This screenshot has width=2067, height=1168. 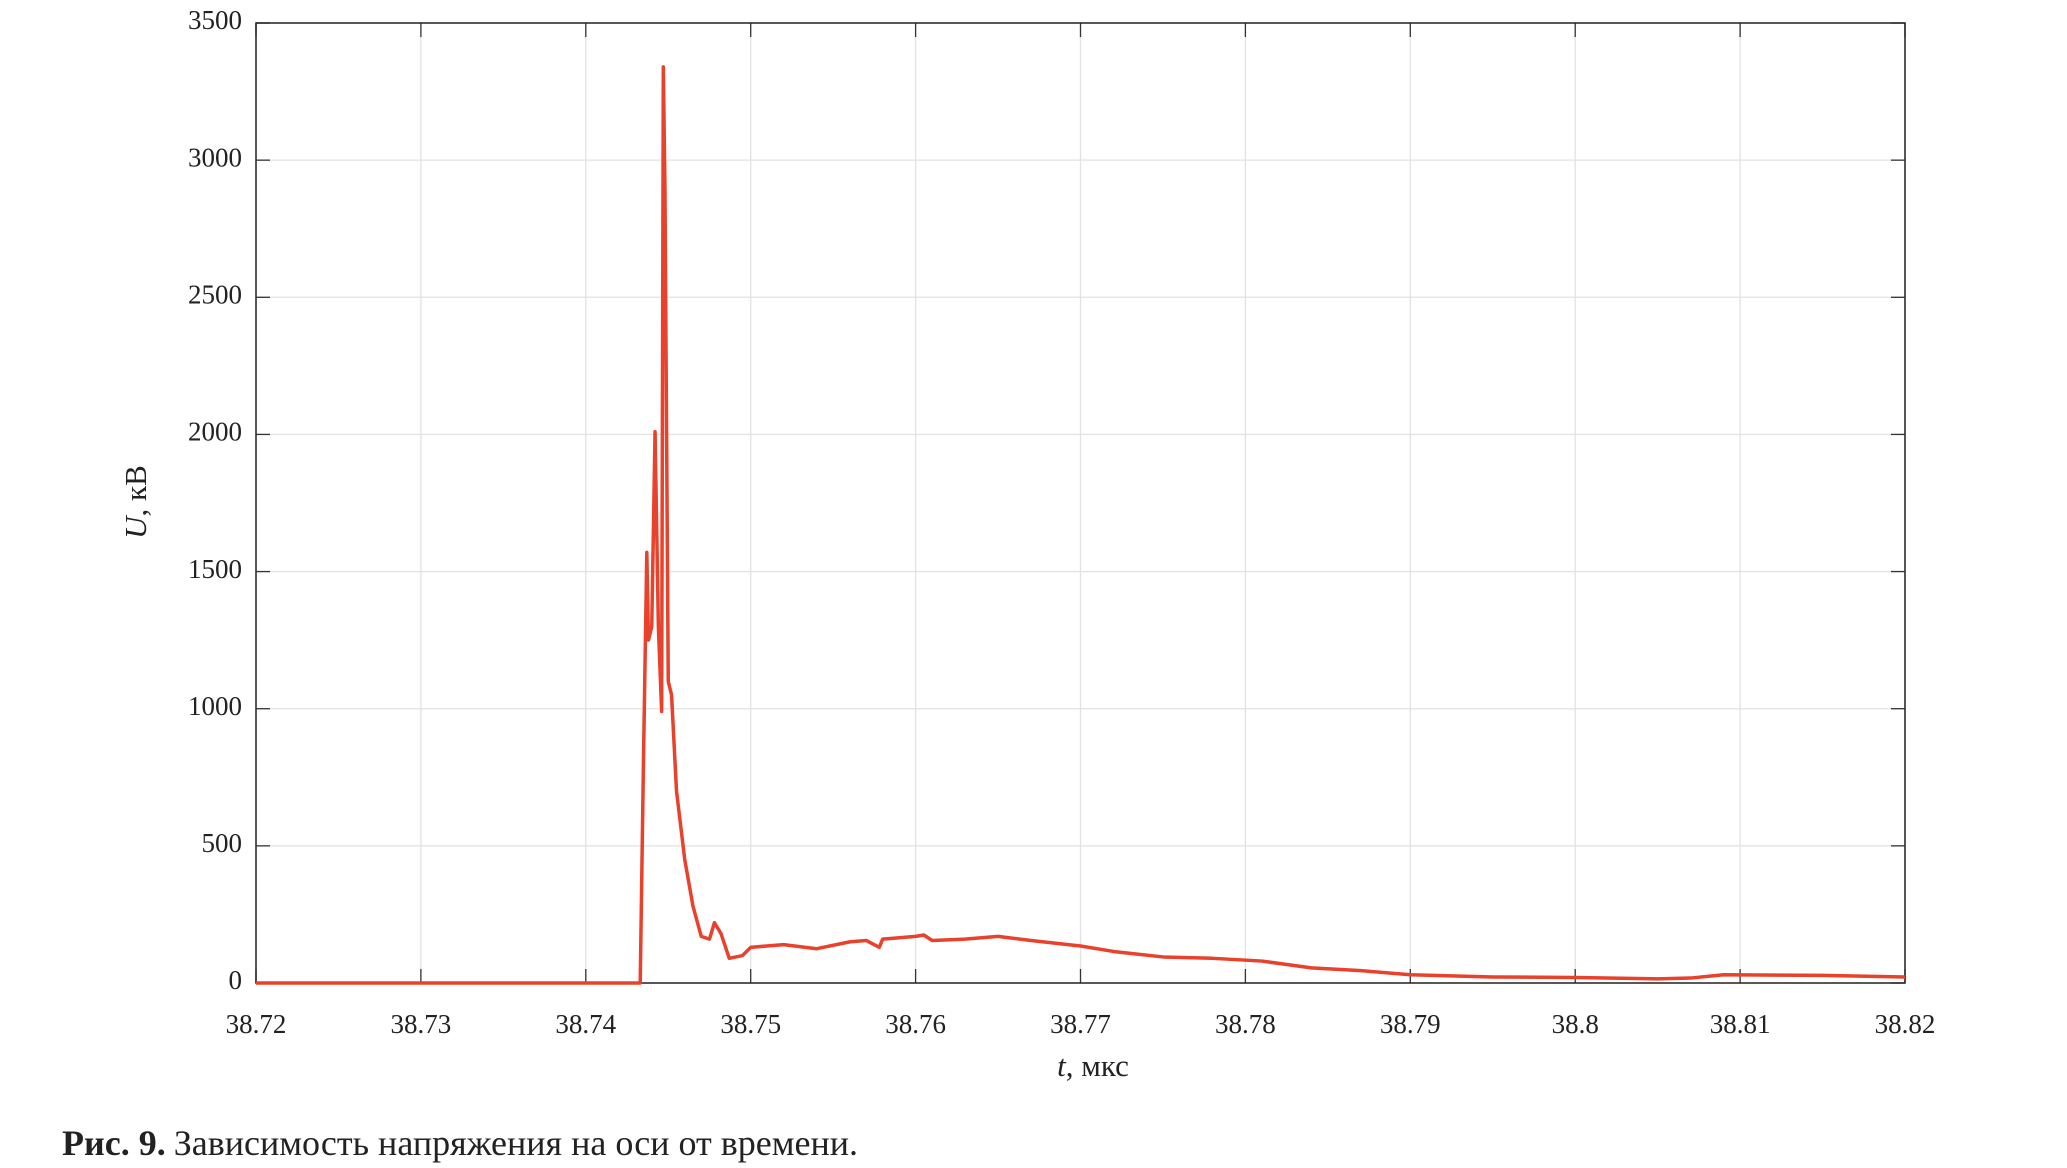 I want to click on y-label-unit: , кВ, so click(x=135, y=490).